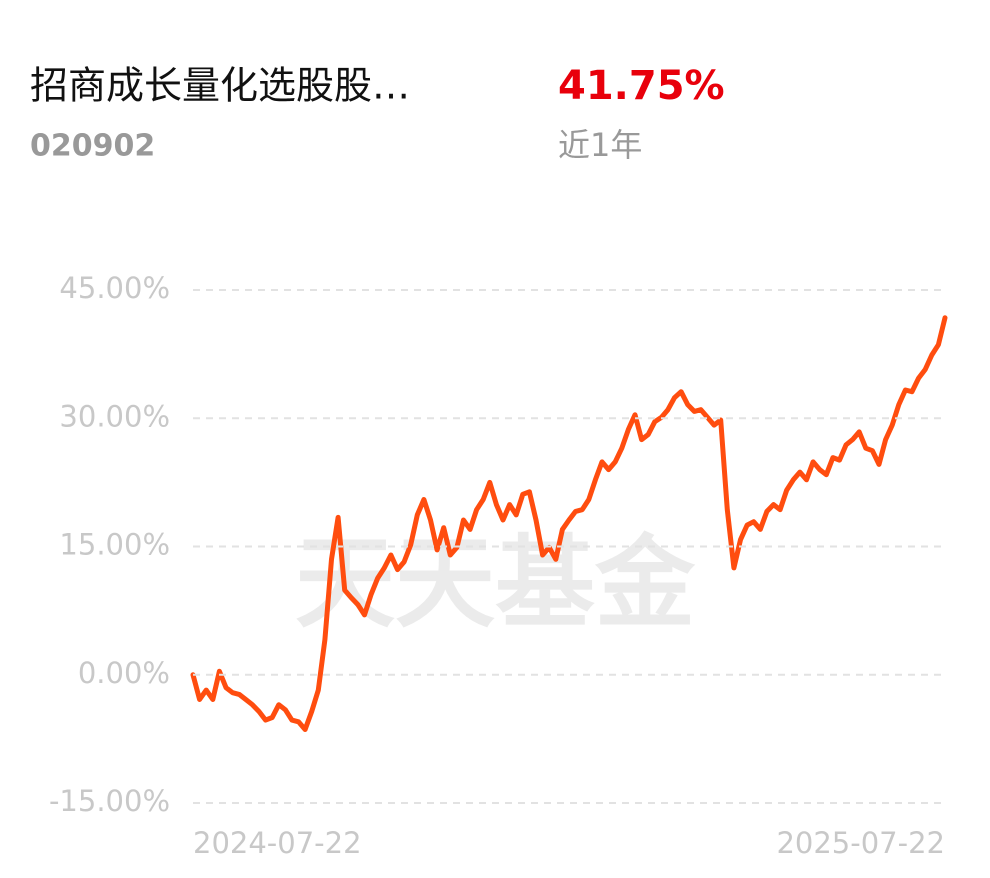  I want to click on y-tick-label: -15.00%, so click(109, 801).